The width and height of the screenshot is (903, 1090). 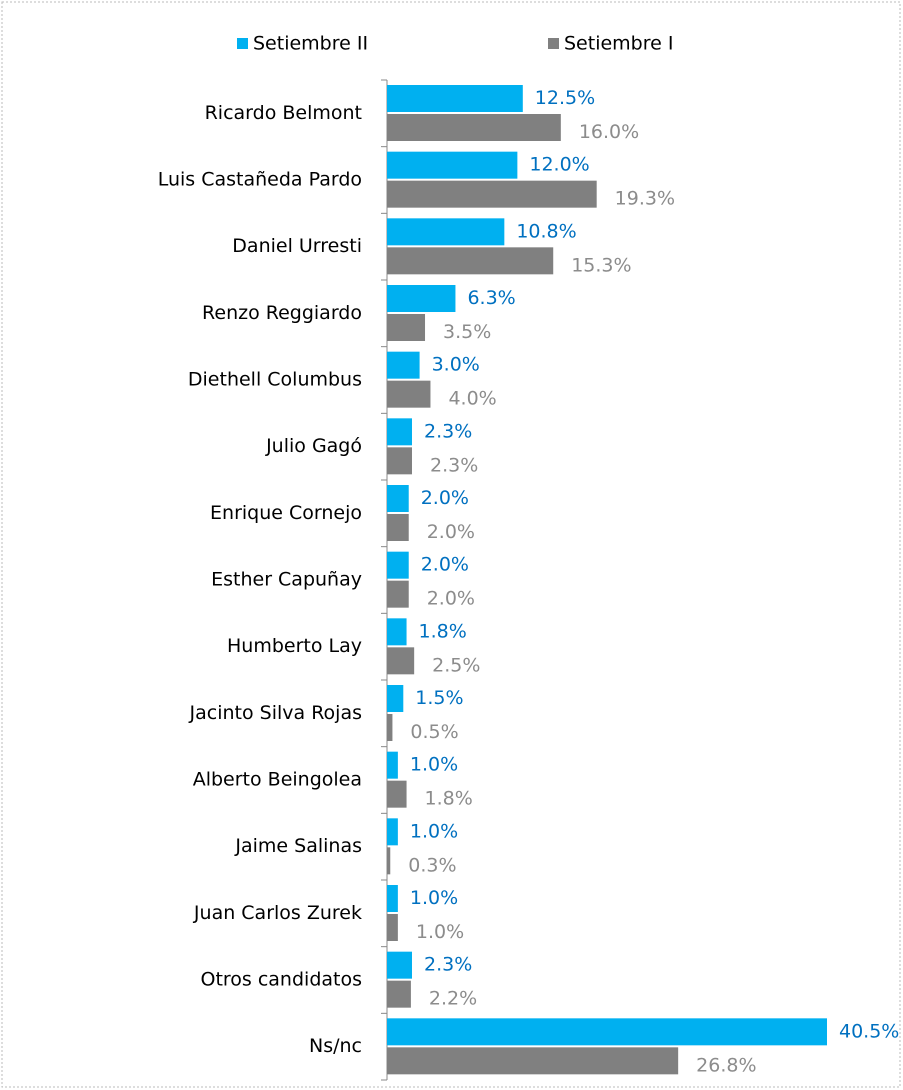 I want to click on value-label: 19.3%, so click(x=645, y=199).